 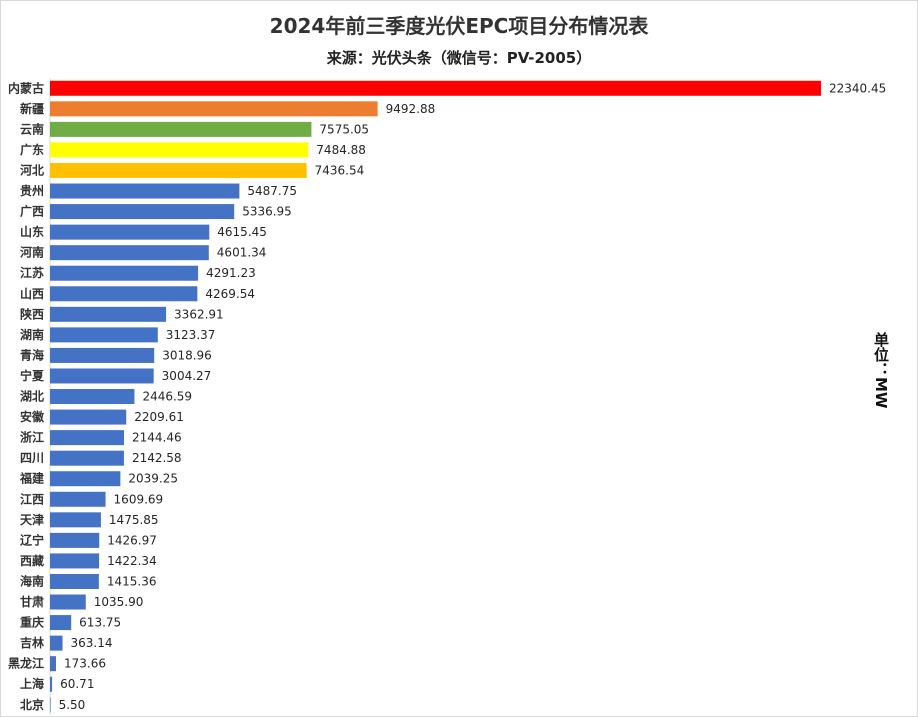 What do you see at coordinates (857, 88) in the screenshot?
I see `value-label: 22340.45` at bounding box center [857, 88].